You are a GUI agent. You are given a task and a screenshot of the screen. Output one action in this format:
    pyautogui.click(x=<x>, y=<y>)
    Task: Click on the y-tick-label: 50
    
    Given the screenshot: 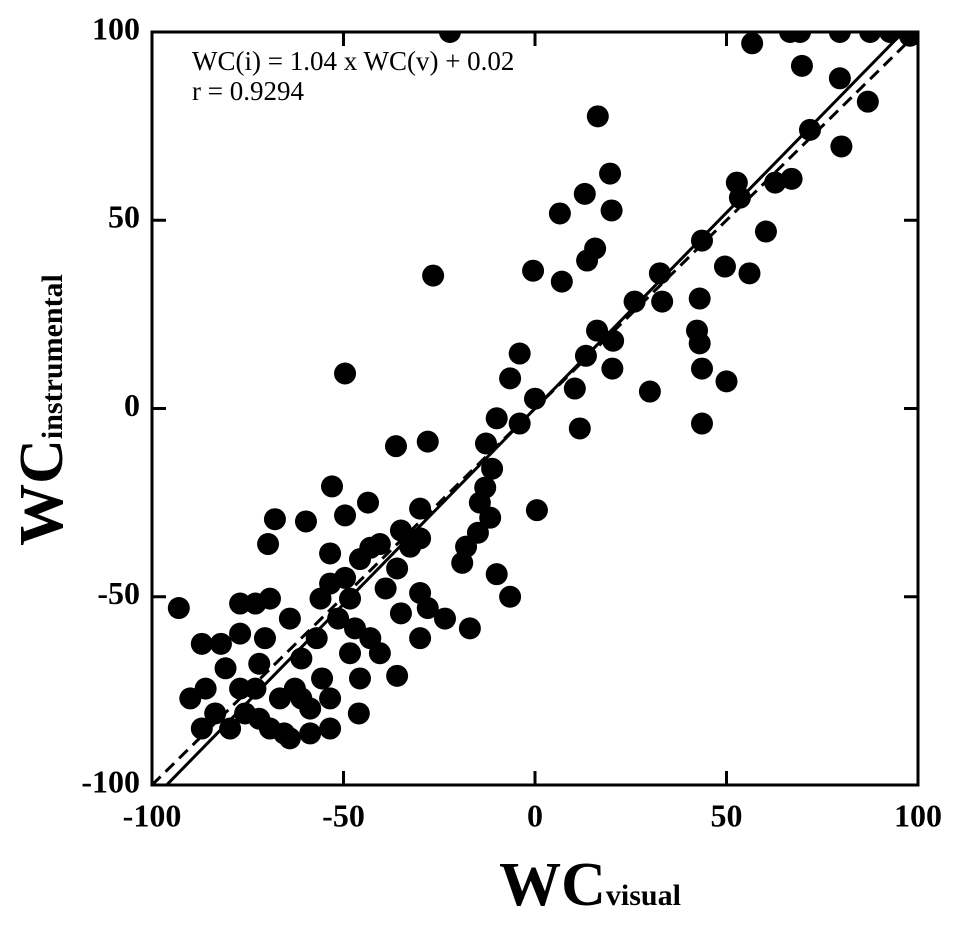 What is the action you would take?
    pyautogui.click(x=124, y=217)
    